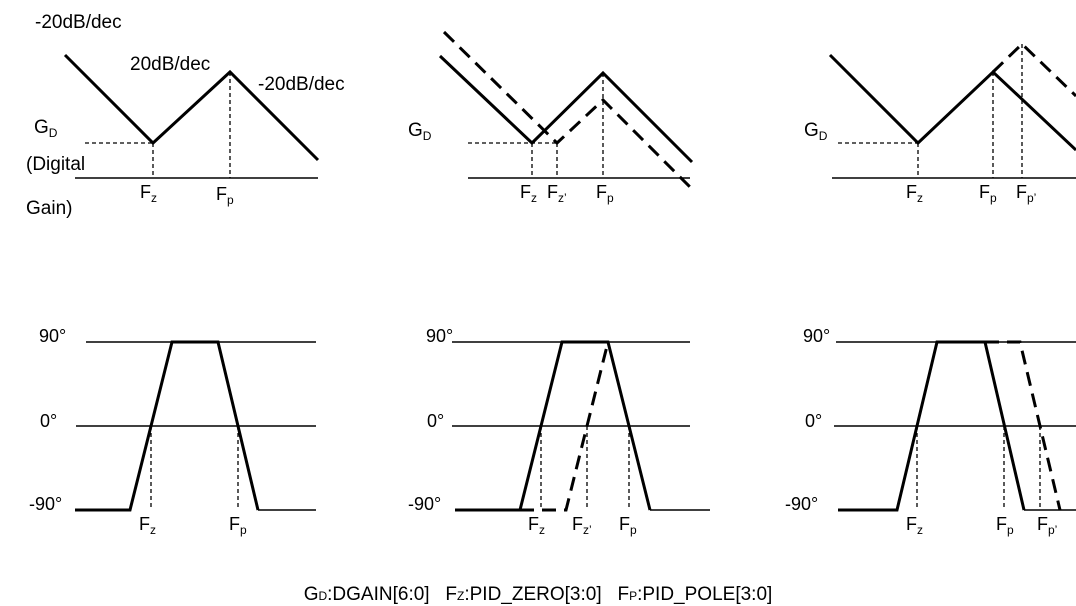 Image resolution: width=1076 pixels, height=606 pixels. What do you see at coordinates (301, 84) in the screenshot?
I see `slope-label-right: -20dB/dec` at bounding box center [301, 84].